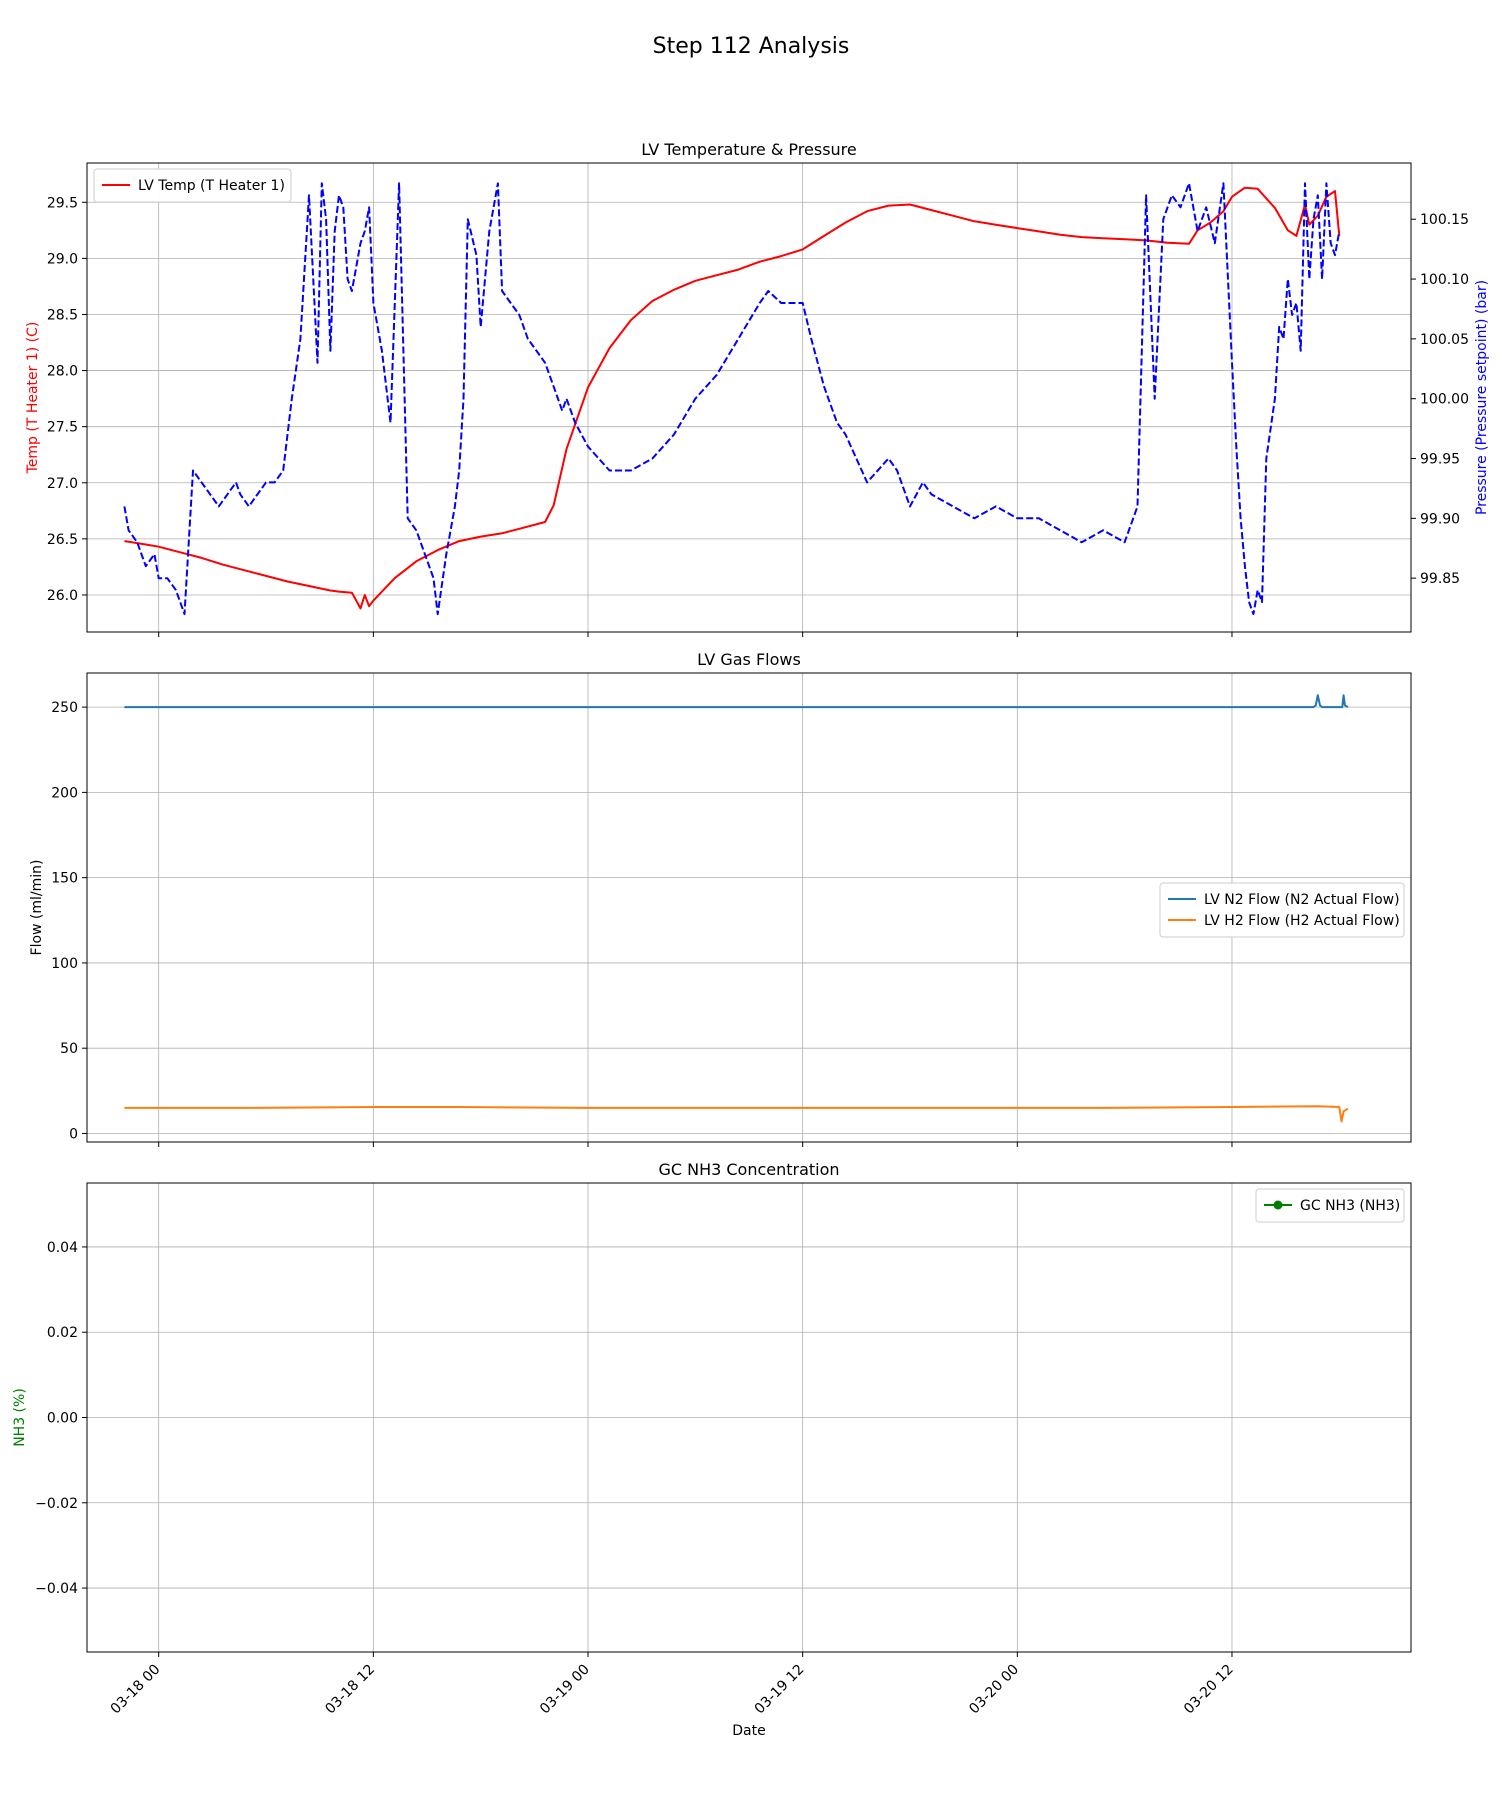 The width and height of the screenshot is (1500, 1800). What do you see at coordinates (64, 879) in the screenshot?
I see `y-tick-label: 150` at bounding box center [64, 879].